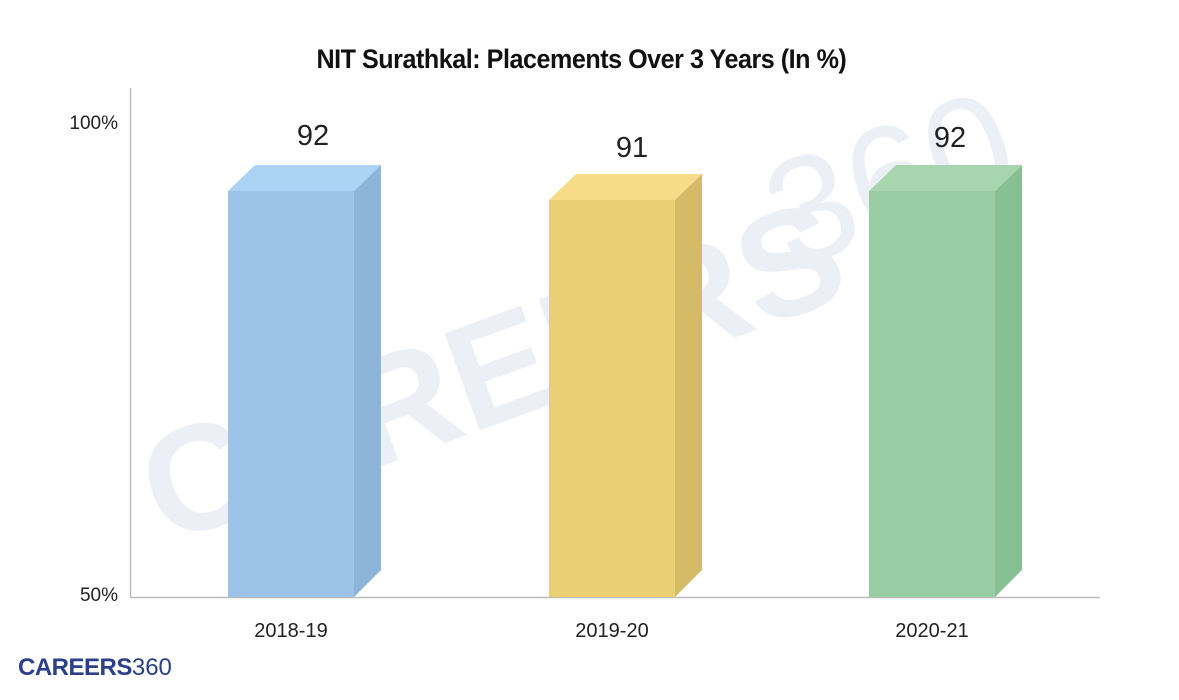  I want to click on y-tick-100: 100%, so click(93, 123).